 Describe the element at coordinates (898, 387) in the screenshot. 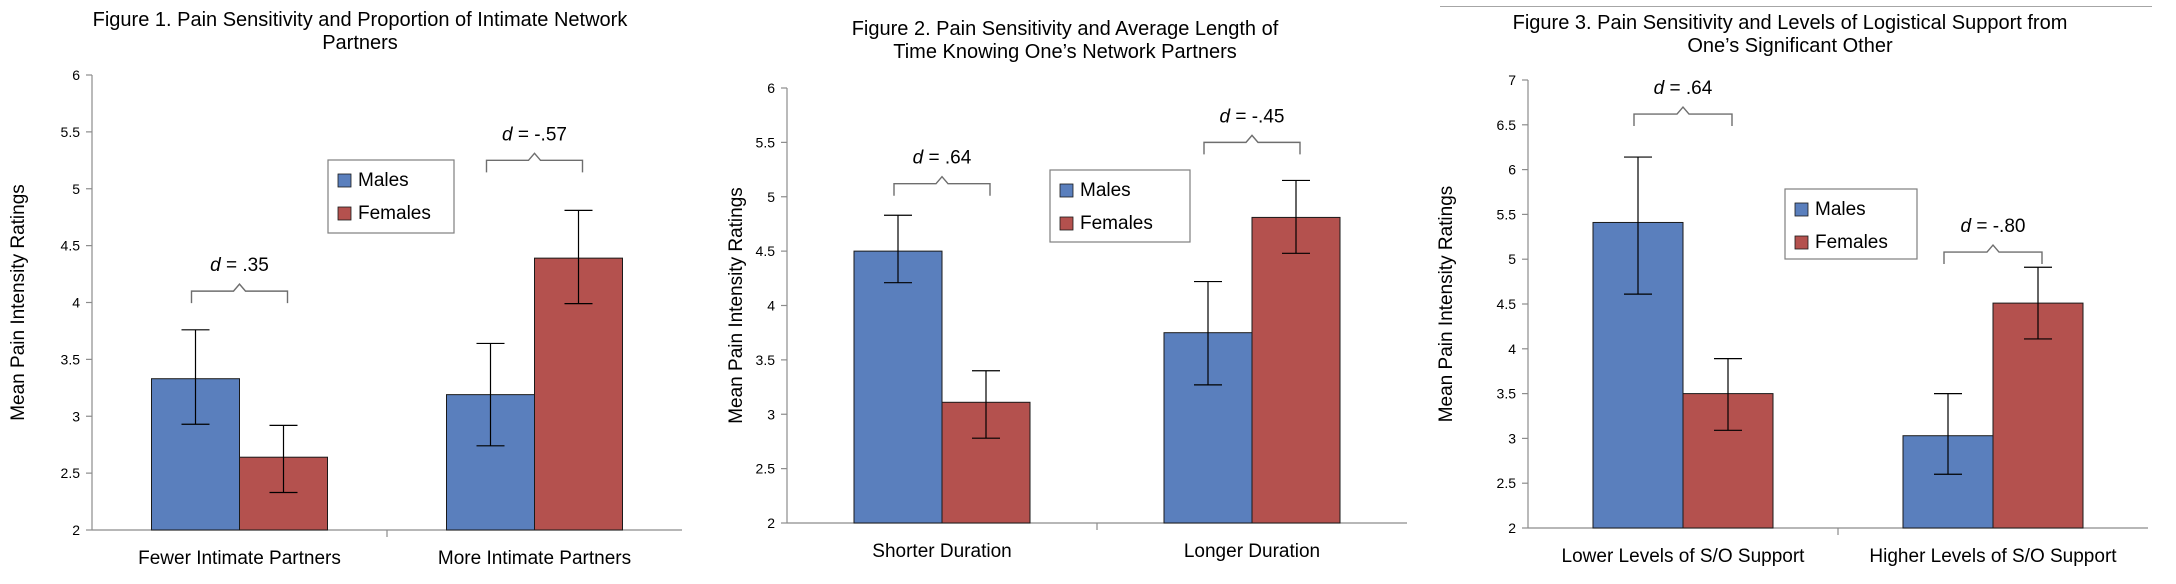

I see `males-bar` at that location.